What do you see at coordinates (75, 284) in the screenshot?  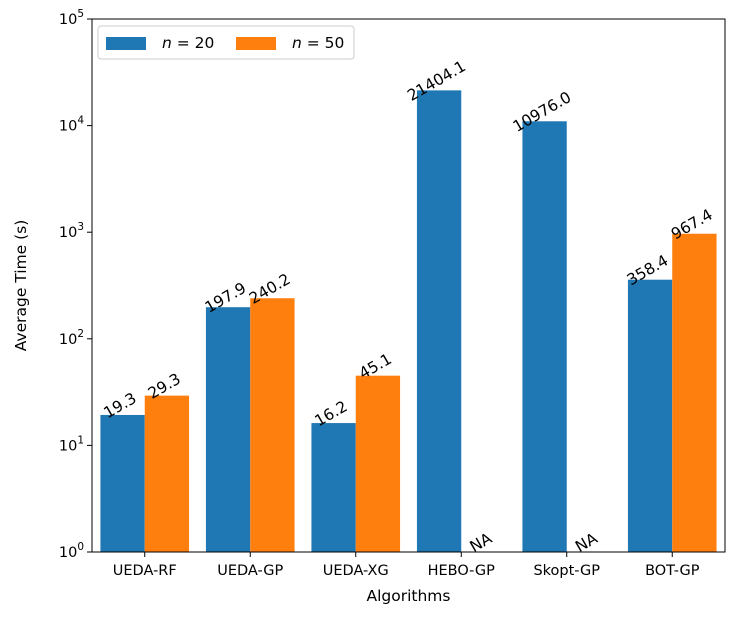 I see `y-axis-ticks: 10⁰ 10¹ 10² 10³ 10⁴ 10⁵` at bounding box center [75, 284].